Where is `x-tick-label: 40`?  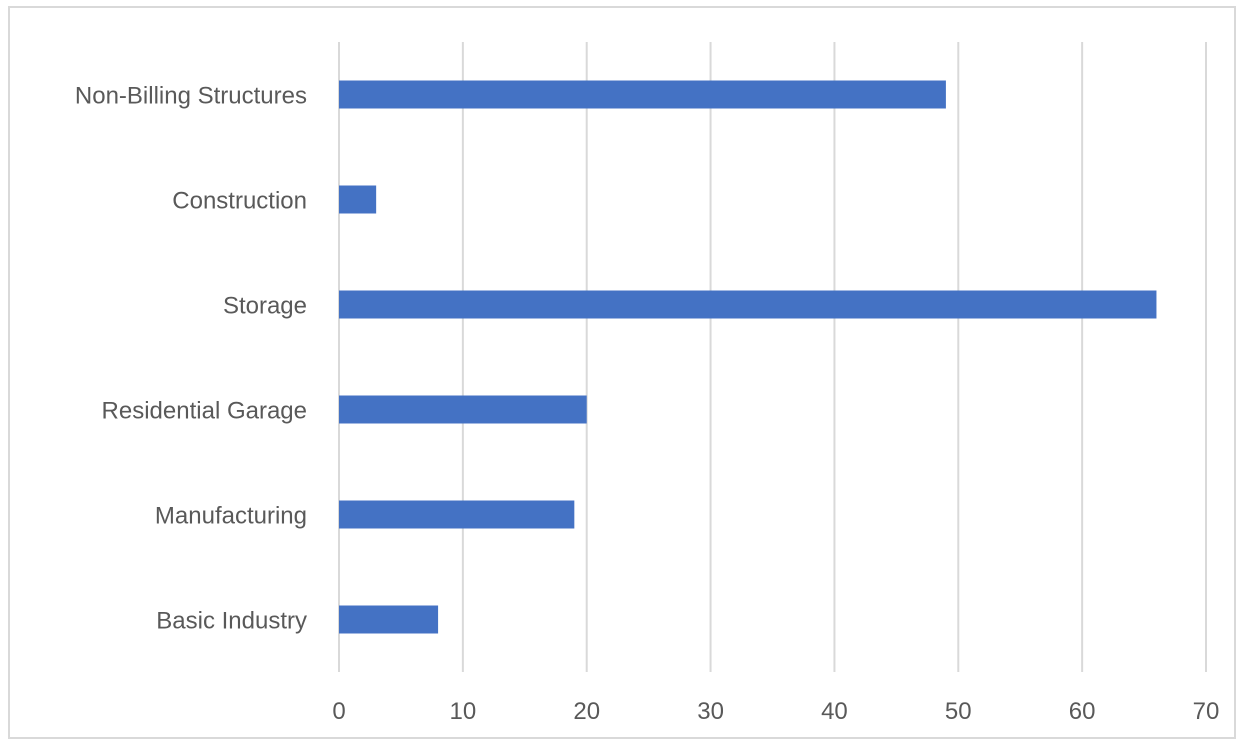
x-tick-label: 40 is located at coordinates (834, 711).